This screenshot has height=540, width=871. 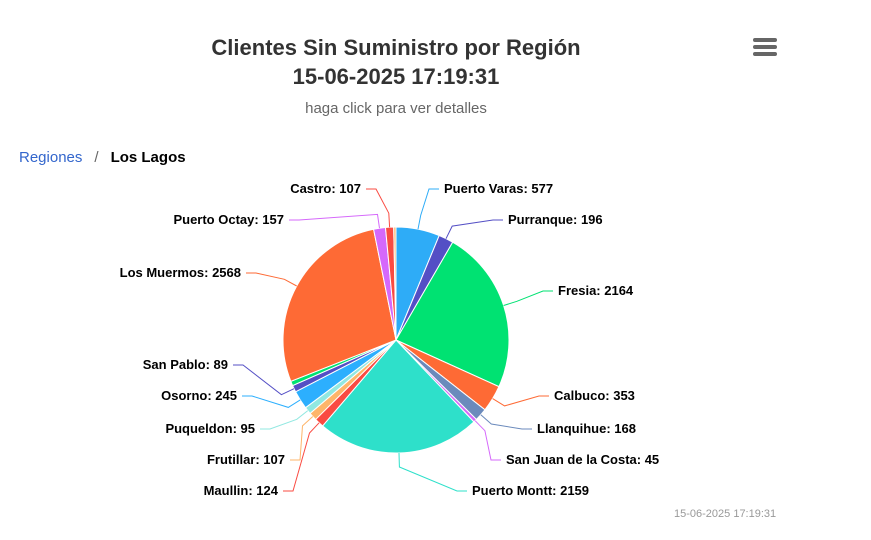 I want to click on breadcrumb-regiones-link: Regiones, so click(x=51, y=157).